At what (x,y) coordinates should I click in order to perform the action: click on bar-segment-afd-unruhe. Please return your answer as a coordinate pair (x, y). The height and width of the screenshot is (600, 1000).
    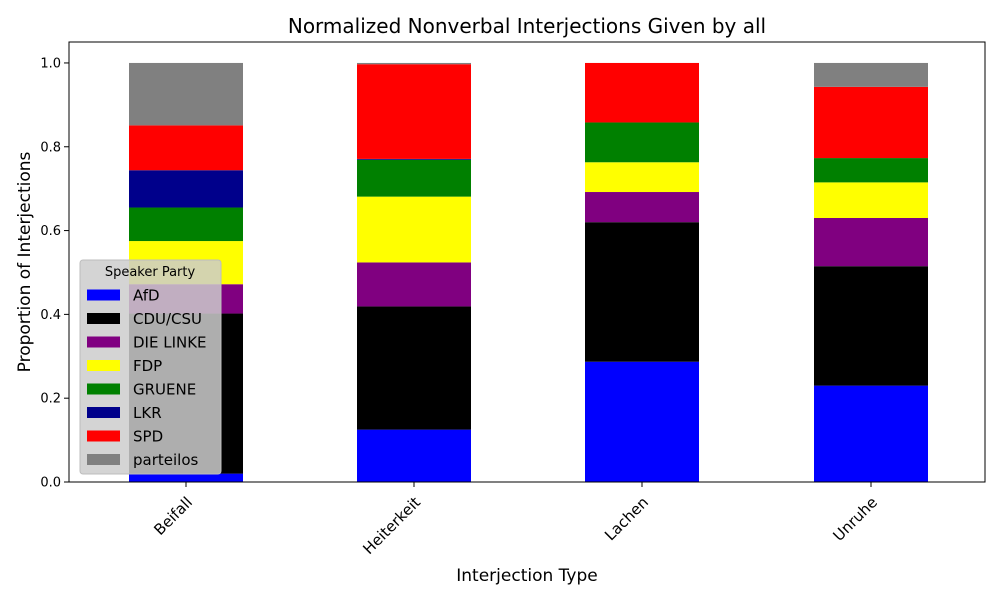
    Looking at the image, I should click on (871, 433).